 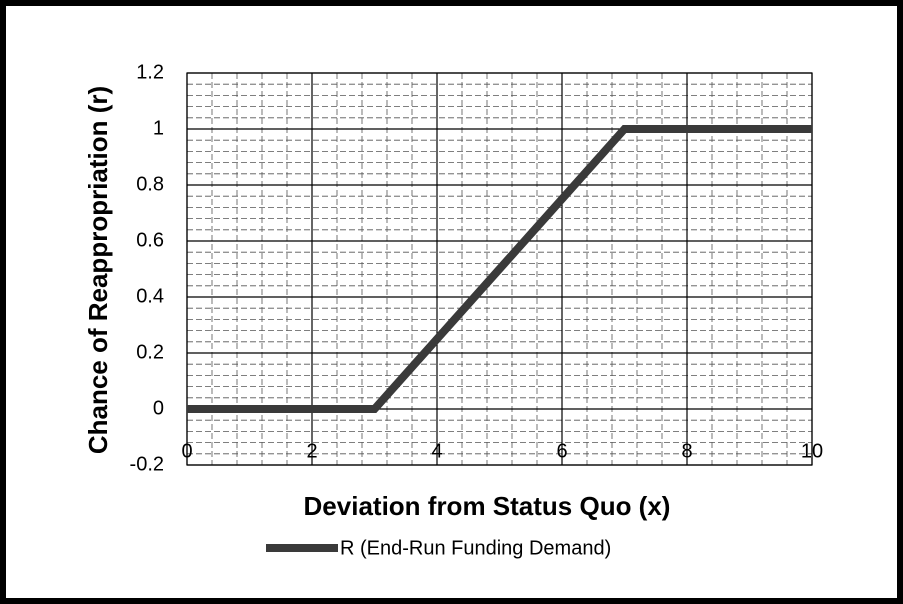 I want to click on y-tick-label: 0, so click(x=158, y=408).